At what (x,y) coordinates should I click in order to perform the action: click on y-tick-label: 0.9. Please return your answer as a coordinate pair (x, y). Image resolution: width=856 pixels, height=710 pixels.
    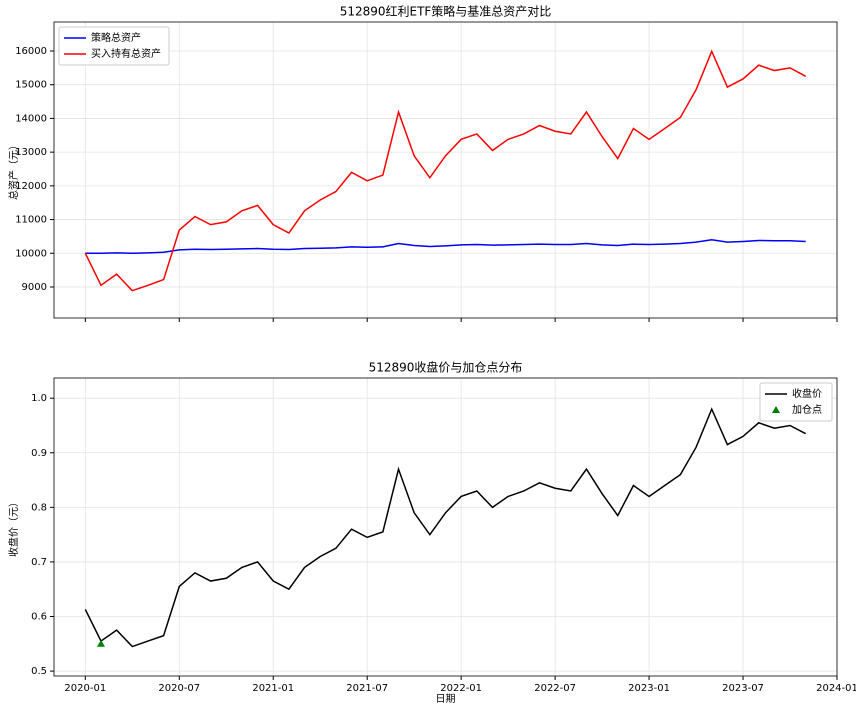
    Looking at the image, I should click on (39, 453).